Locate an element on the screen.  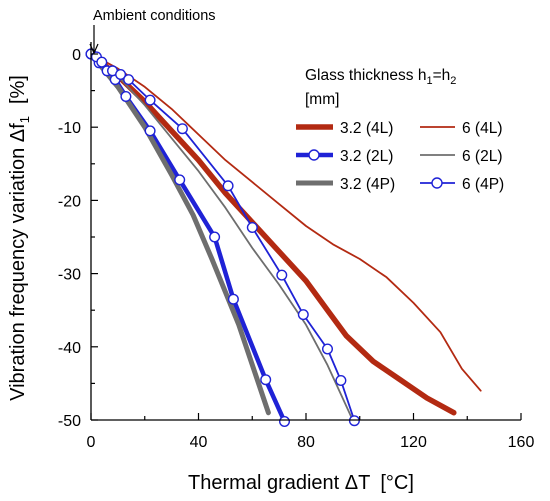
annotation-arrow-head is located at coordinates (94, 49).